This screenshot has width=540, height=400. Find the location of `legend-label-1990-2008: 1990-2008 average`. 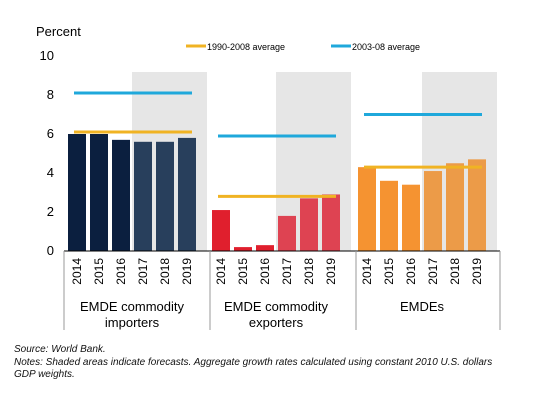

legend-label-1990-2008: 1990-2008 average is located at coordinates (246, 47).